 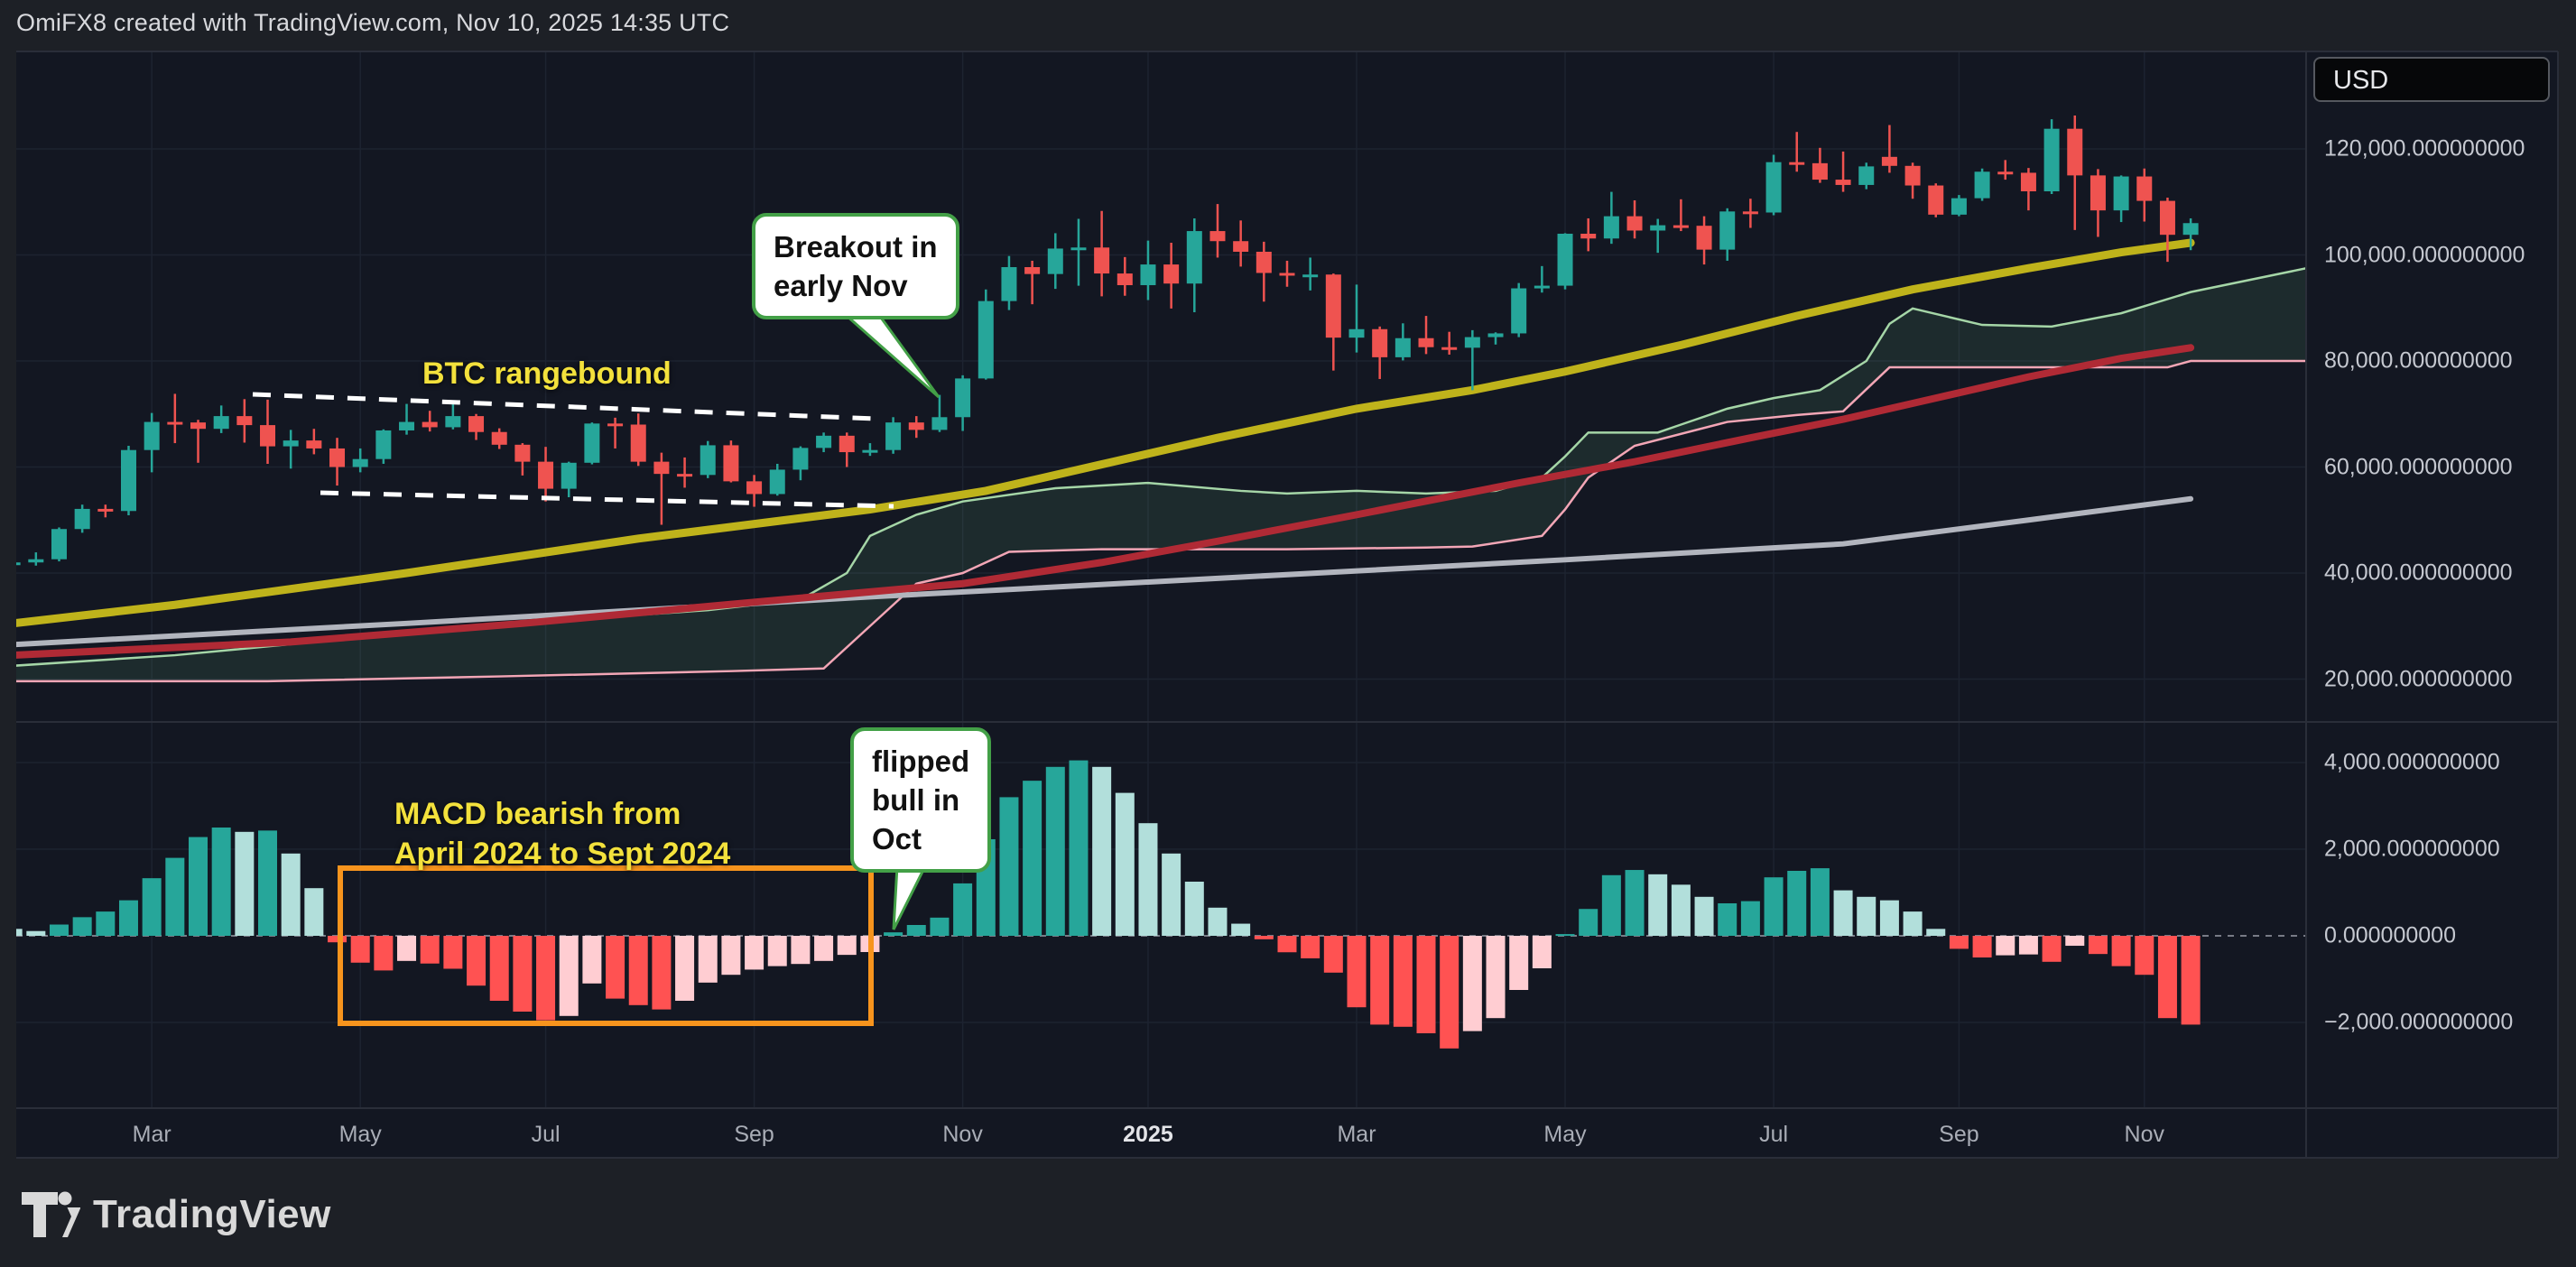 What do you see at coordinates (546, 1134) in the screenshot?
I see `time-axis-label: Jul` at bounding box center [546, 1134].